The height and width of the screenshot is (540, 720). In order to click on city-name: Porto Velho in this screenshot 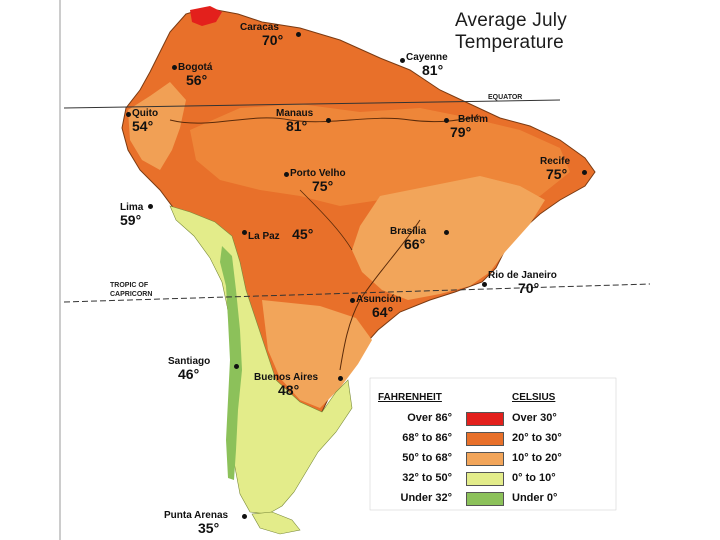, I will do `click(318, 173)`.